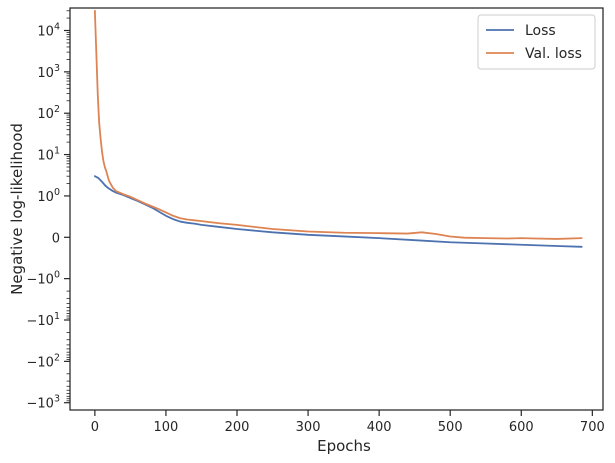  What do you see at coordinates (450, 427) in the screenshot?
I see `x-tick-label: 500` at bounding box center [450, 427].